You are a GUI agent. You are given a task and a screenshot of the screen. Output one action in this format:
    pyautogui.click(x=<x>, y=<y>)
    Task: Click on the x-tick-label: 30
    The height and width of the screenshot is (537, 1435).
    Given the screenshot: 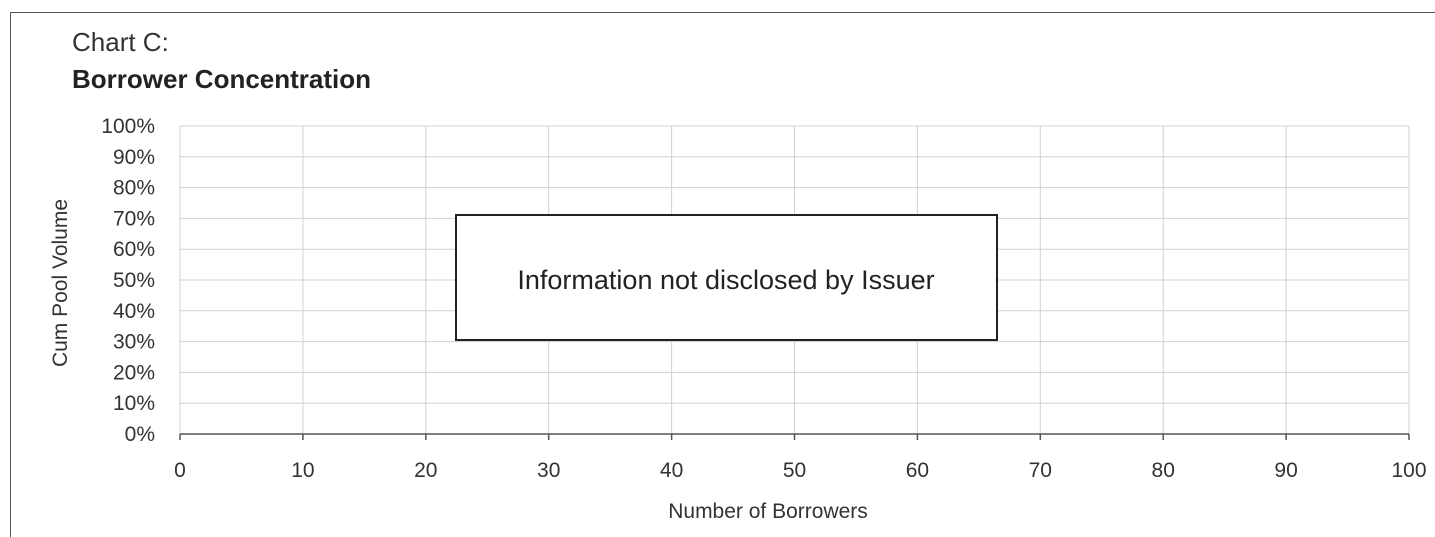 What is the action you would take?
    pyautogui.click(x=548, y=470)
    